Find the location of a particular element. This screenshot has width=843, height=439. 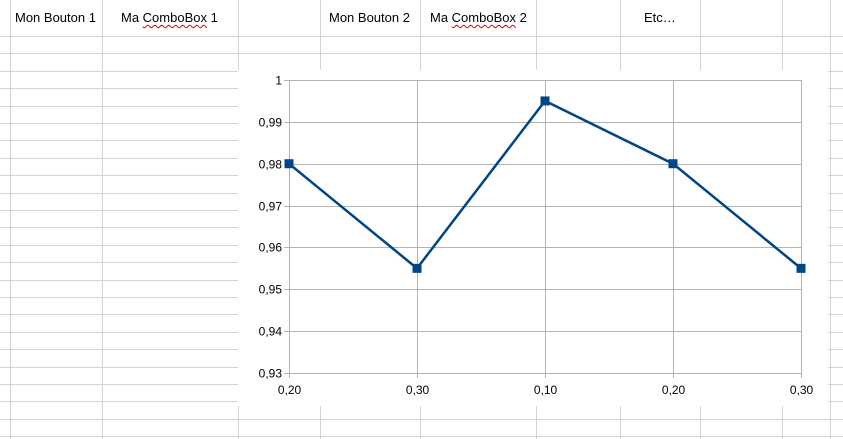

combobox-2-prefix: Ma is located at coordinates (441, 17).